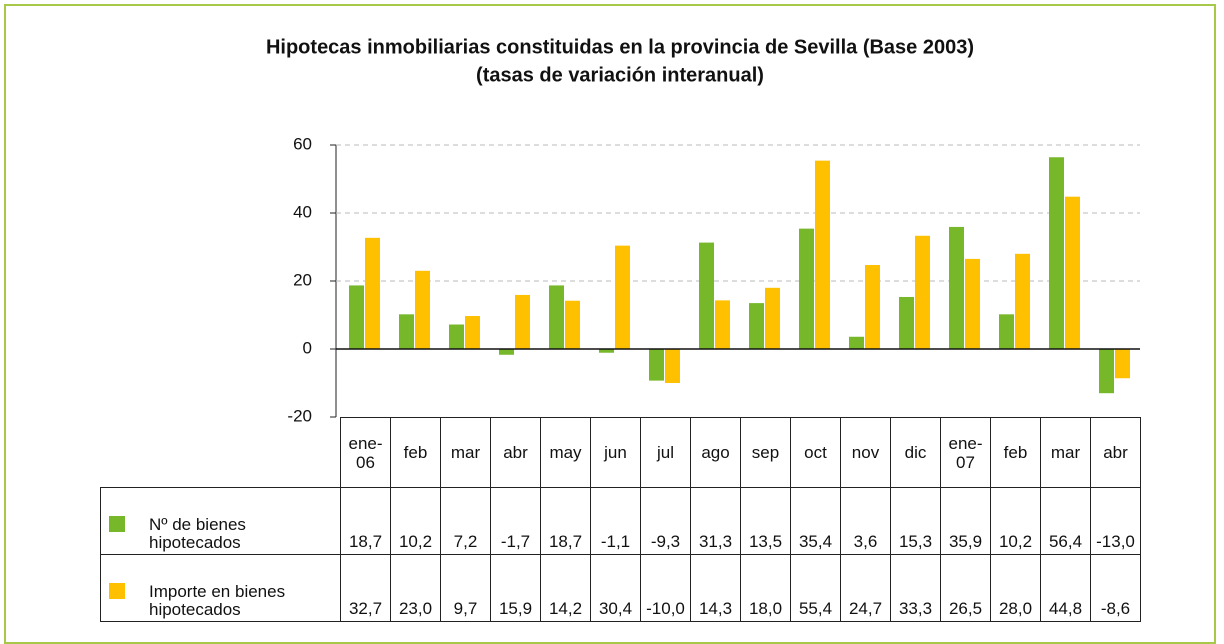 The width and height of the screenshot is (1224, 644). Describe the element at coordinates (620, 75) in the screenshot. I see `chart-subtitle: (tasas de variación interanual)` at that location.